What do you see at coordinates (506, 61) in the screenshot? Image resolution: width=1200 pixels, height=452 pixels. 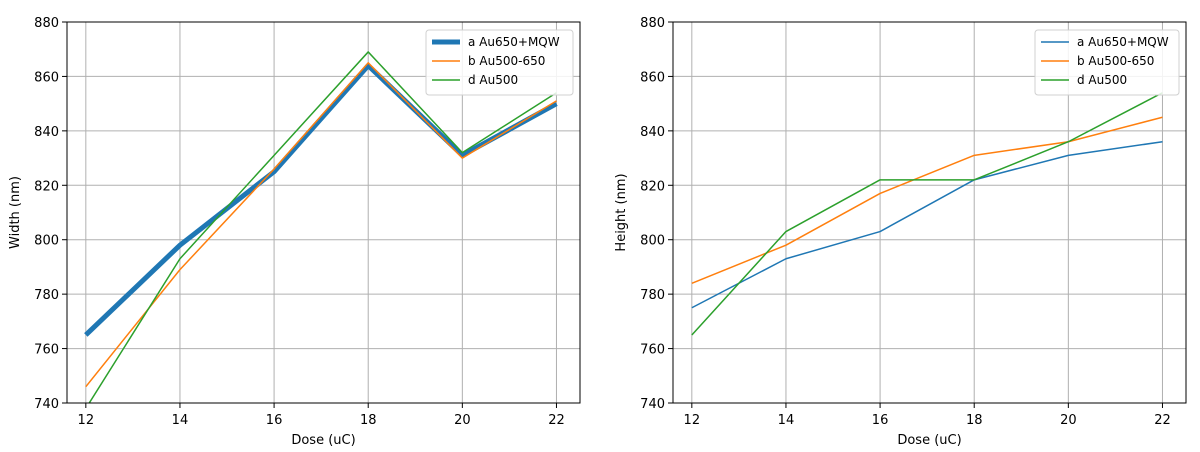 I see `chart-0-legend-label-1: b Au500-650` at bounding box center [506, 61].